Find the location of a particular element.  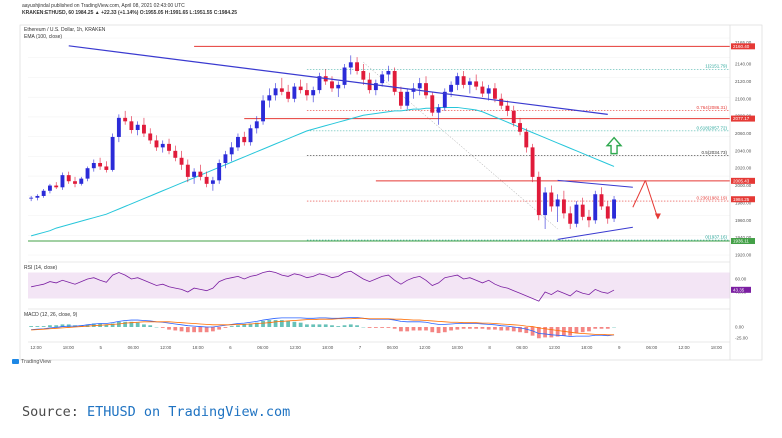

price-badge-label: 2005.43 is located at coordinates (741, 180).